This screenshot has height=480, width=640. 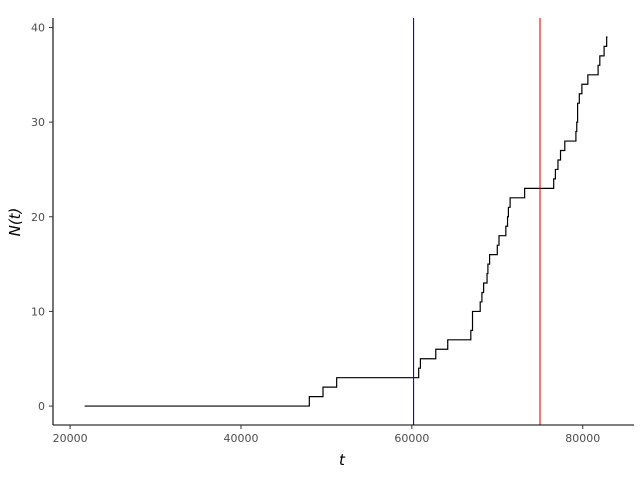 I want to click on x-tick-label: 40000, so click(x=240, y=438).